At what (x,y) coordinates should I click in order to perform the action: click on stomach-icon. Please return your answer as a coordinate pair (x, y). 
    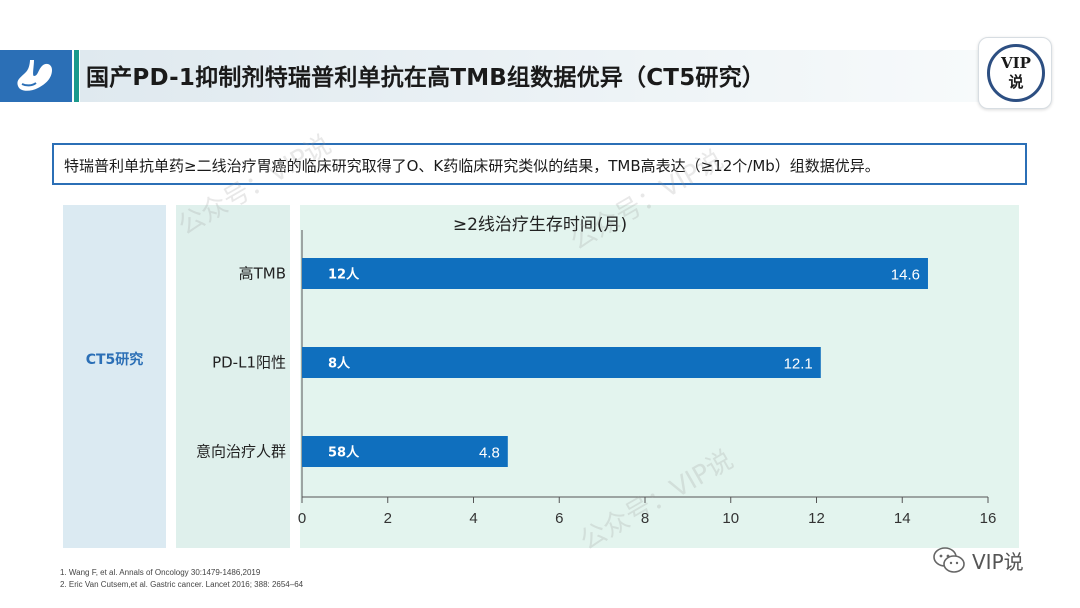
    Looking at the image, I should click on (34, 75).